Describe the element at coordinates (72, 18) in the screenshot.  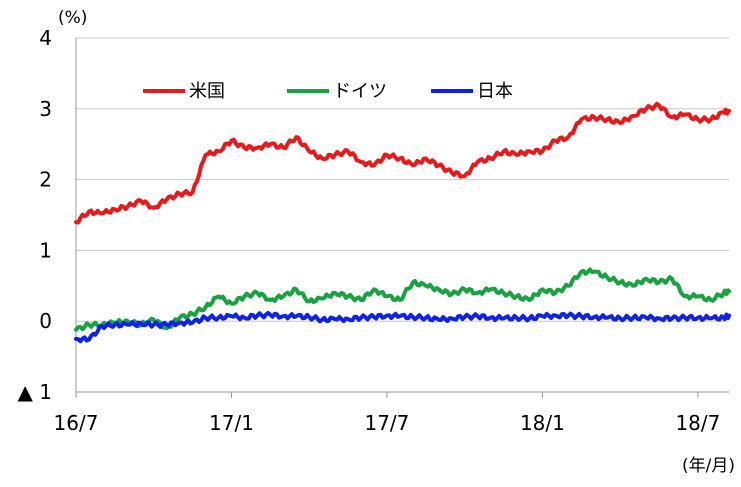
I see `y-axis-unit: (%)` at that location.